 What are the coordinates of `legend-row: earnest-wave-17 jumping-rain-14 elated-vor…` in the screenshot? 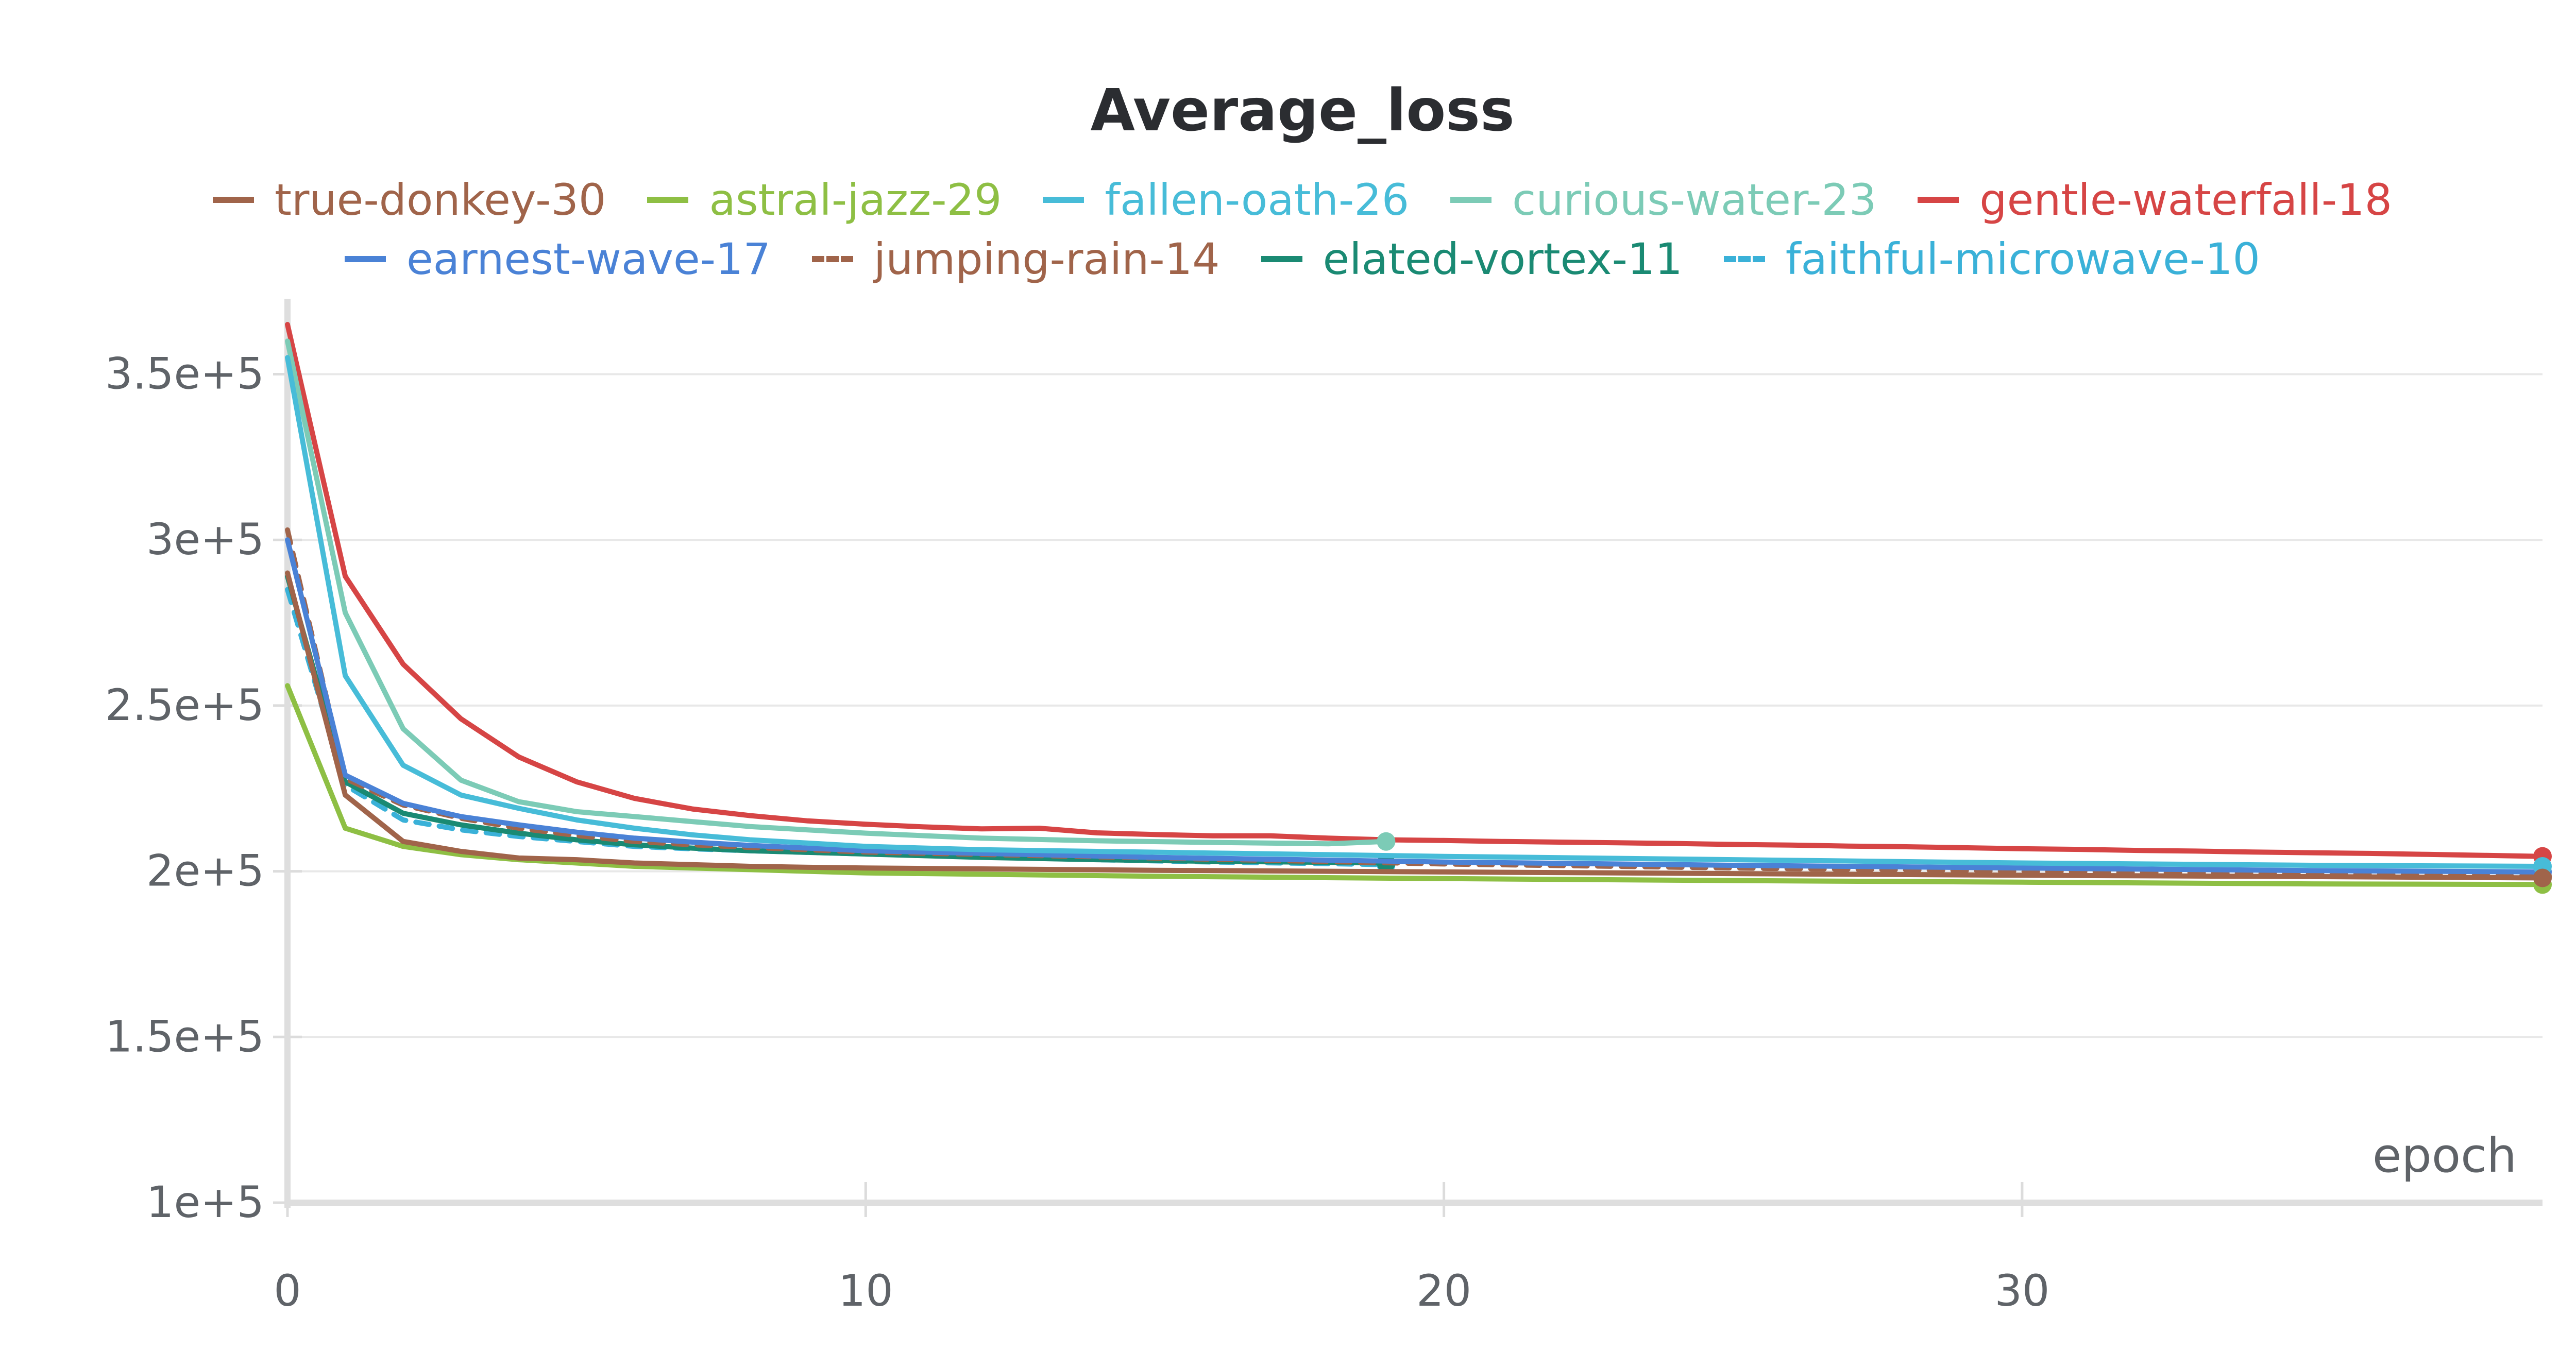 It's located at (1288, 258).